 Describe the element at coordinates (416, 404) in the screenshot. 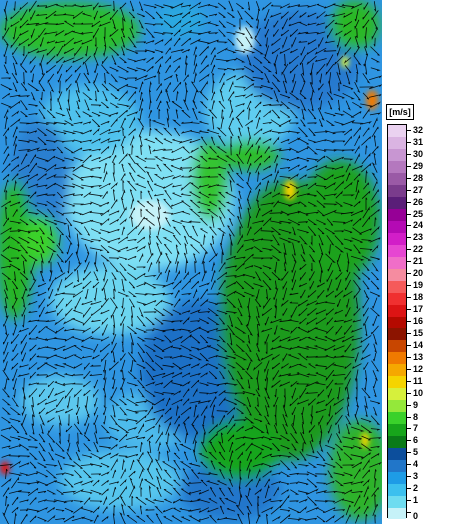

I see `legend-label-9: 9` at that location.